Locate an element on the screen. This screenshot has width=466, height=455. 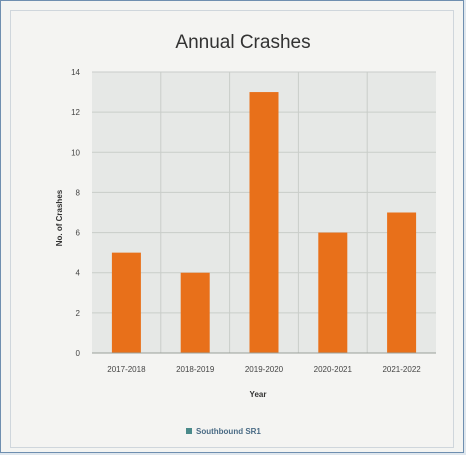
x-tick-label: 2021-2022 is located at coordinates (401, 369).